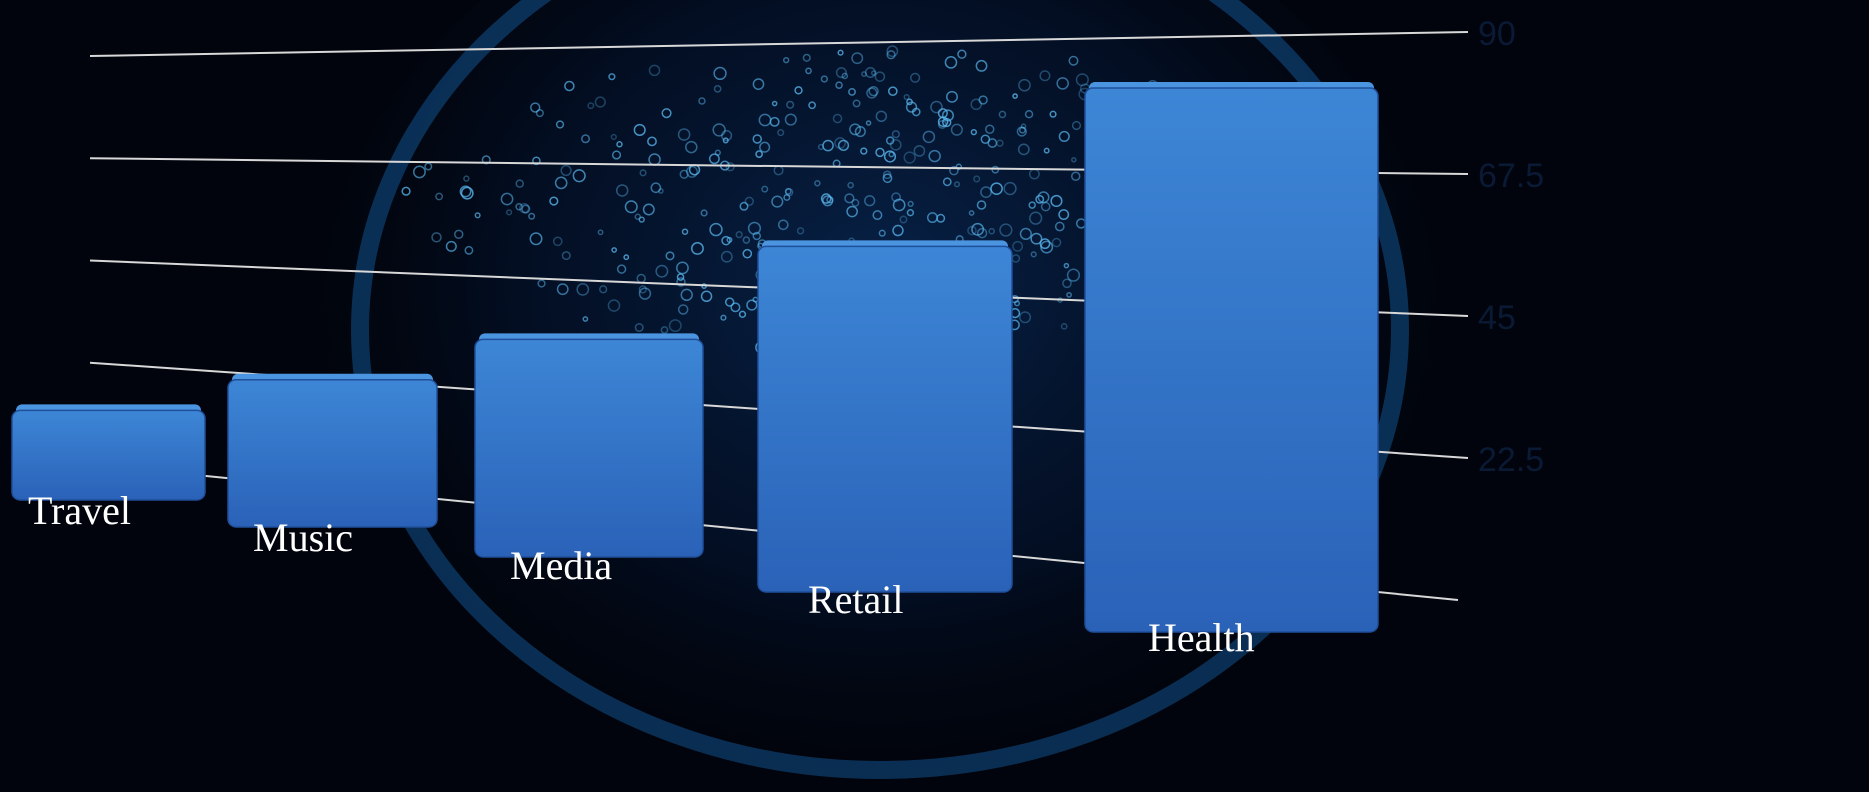 This screenshot has width=1869, height=792. I want to click on bar, so click(885, 419).